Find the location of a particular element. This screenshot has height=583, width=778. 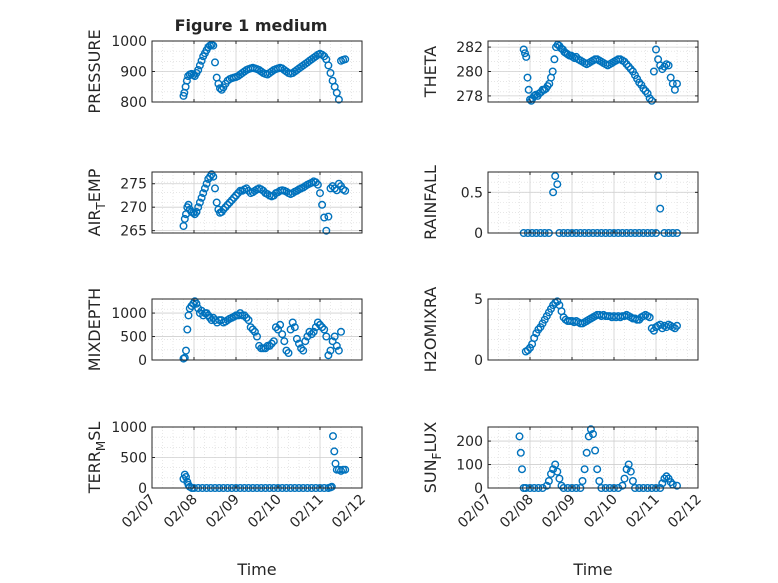

y-tick-label: 1000 is located at coordinates (129, 428).